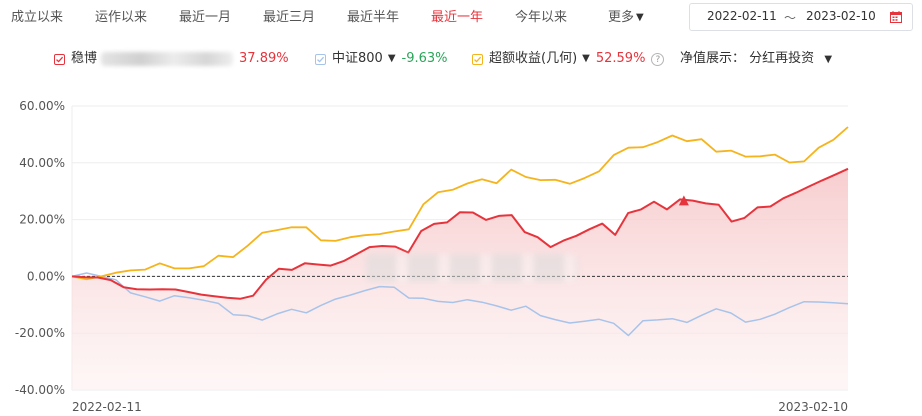 Image resolution: width=922 pixels, height=416 pixels. I want to click on legend-index: 中证800 ▼ -9.63%, so click(381, 59).